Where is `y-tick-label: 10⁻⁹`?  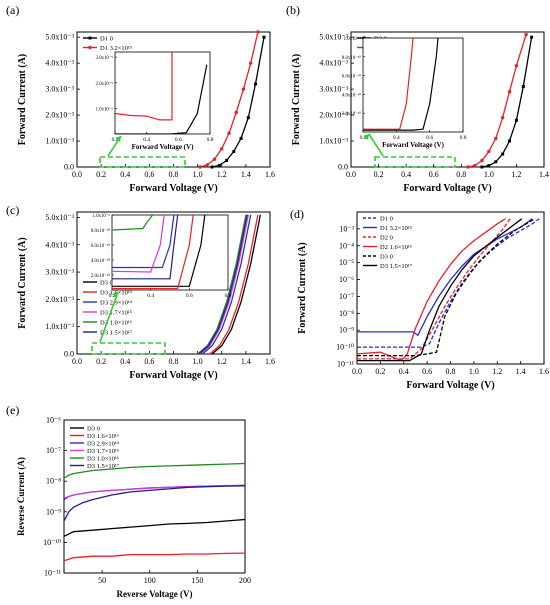
y-tick-label: 10⁻⁹ is located at coordinates (346, 330).